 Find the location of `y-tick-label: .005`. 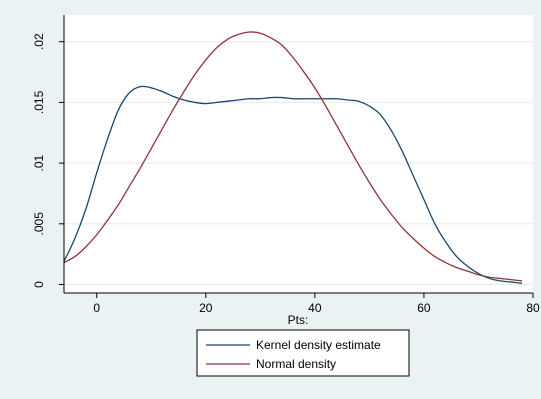

y-tick-label: .005 is located at coordinates (39, 224).